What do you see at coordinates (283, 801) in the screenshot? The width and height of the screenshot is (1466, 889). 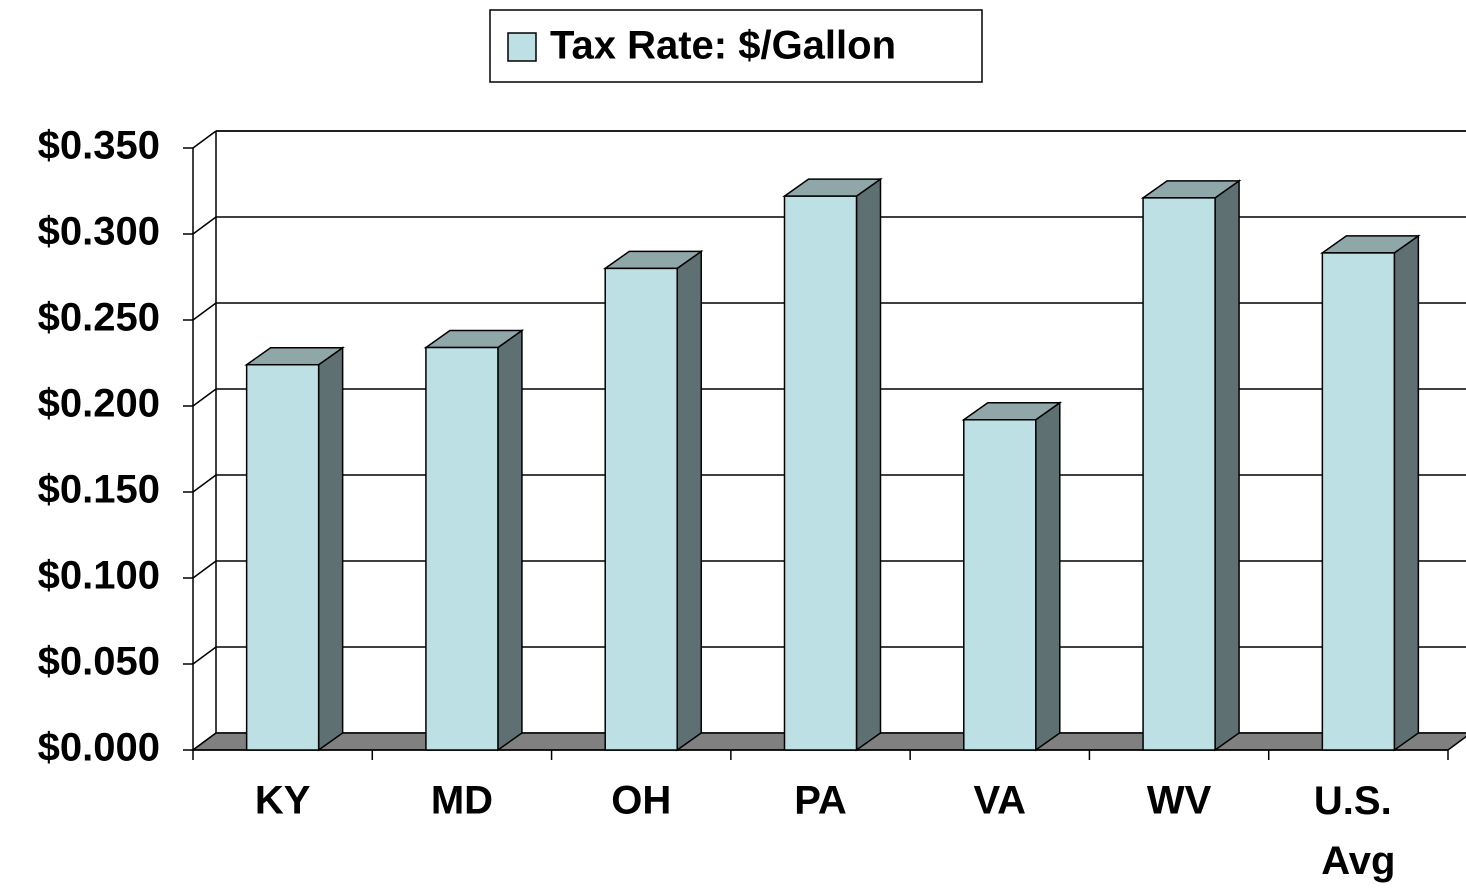 I see `x-tick-label: KY` at bounding box center [283, 801].